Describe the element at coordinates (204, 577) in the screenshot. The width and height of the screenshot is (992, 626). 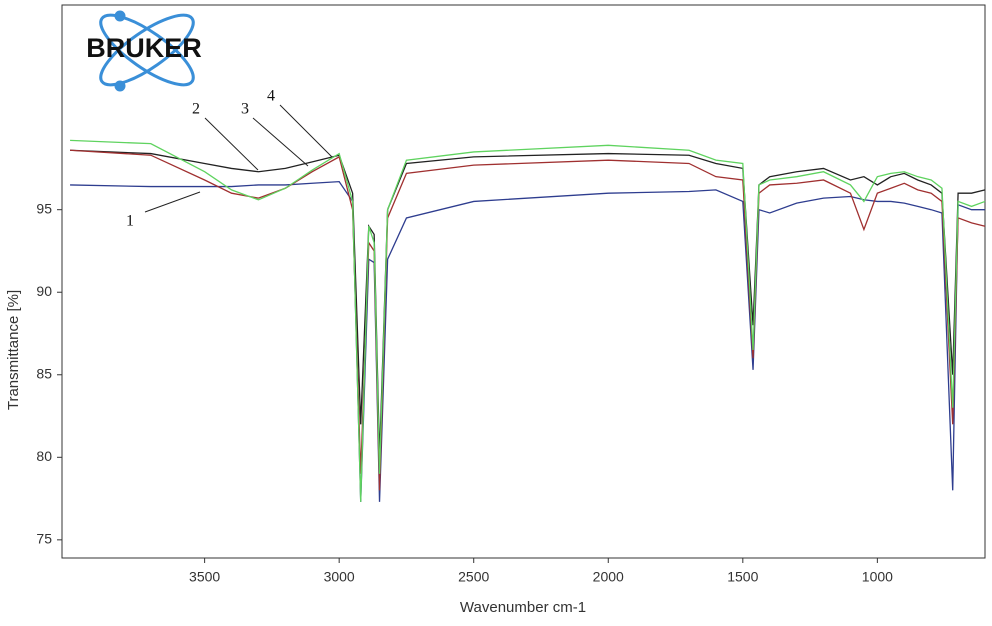
I see `x-tick-label: 3500` at that location.